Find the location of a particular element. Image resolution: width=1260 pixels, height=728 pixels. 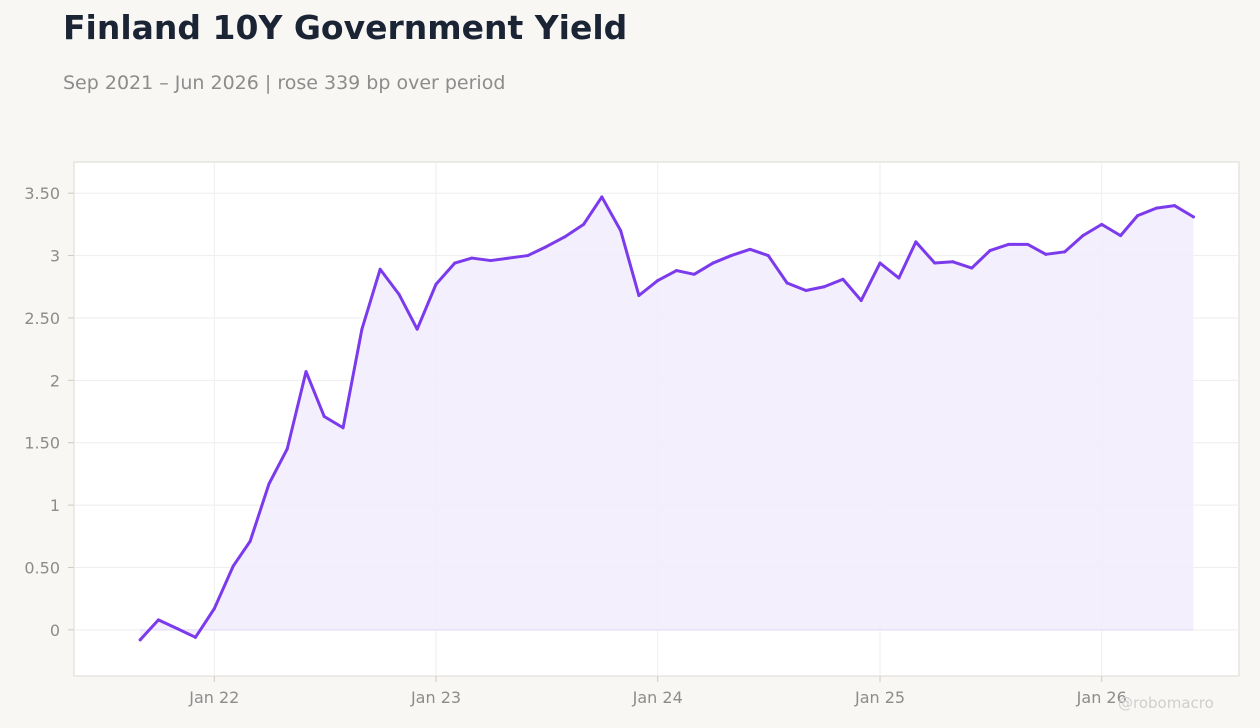

x-tick-label: Jan 22 is located at coordinates (213, 697).